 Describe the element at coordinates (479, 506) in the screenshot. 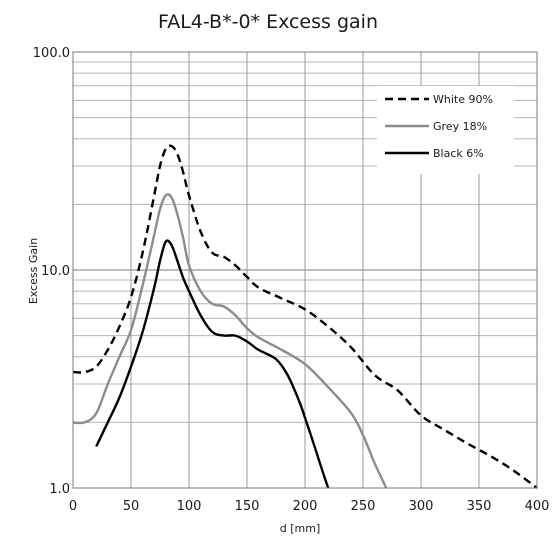

I see `x-tick-label: 350` at that location.